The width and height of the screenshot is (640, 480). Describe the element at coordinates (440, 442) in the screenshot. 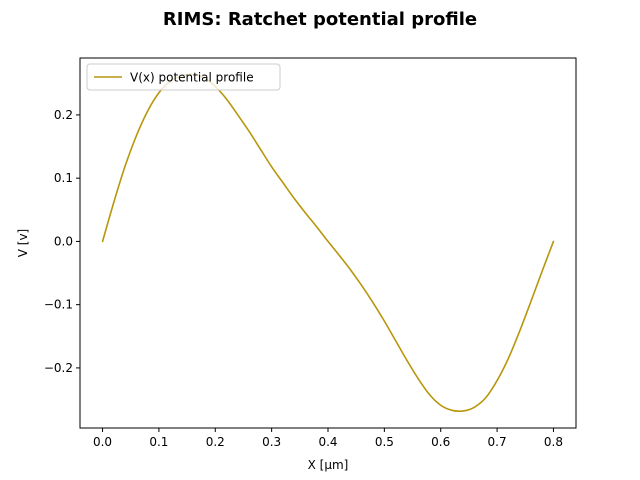

I see `x-tick-label: 0.6` at that location.